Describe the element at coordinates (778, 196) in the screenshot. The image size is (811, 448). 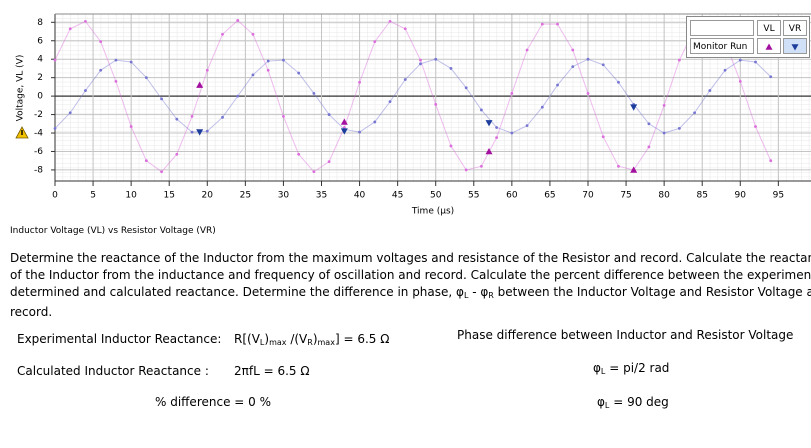
I see `x-tick-label: 95` at that location.